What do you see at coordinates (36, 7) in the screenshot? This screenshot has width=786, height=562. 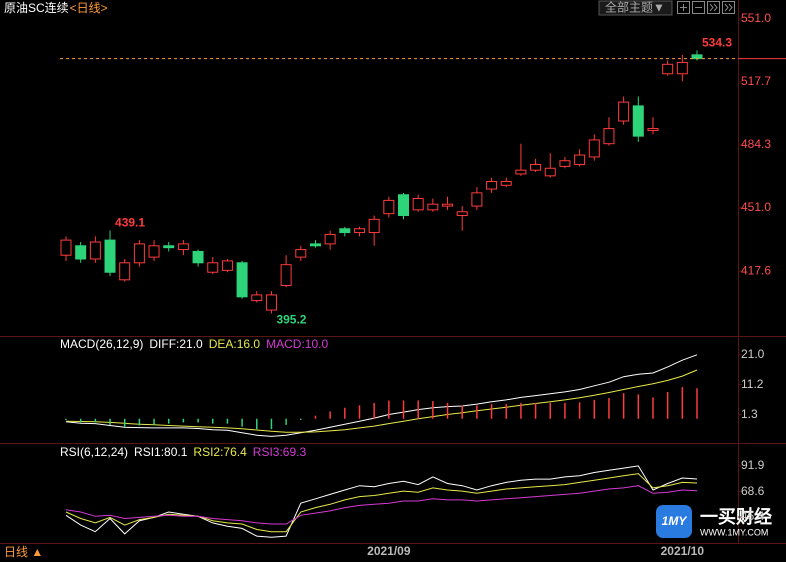 I see `instrument: 原油SC连续` at bounding box center [36, 7].